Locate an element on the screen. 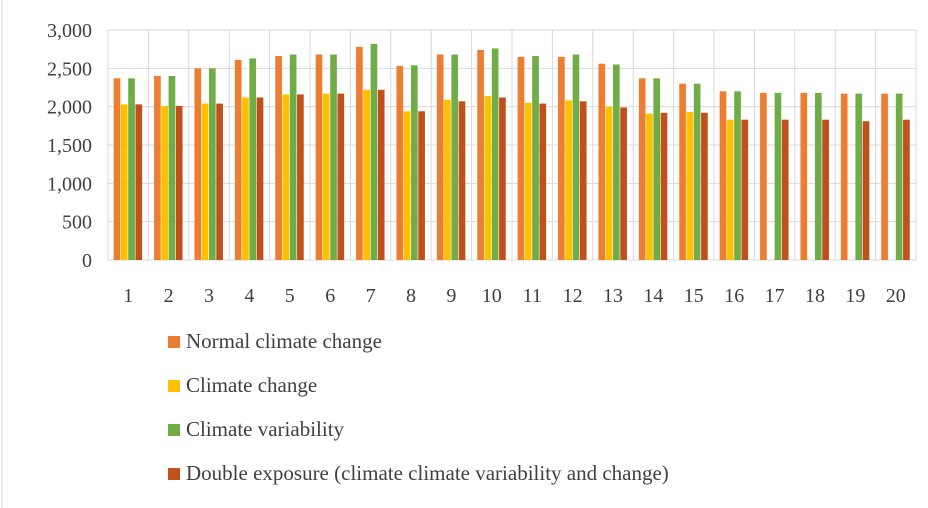  x-tick-label: 12 is located at coordinates (573, 296).